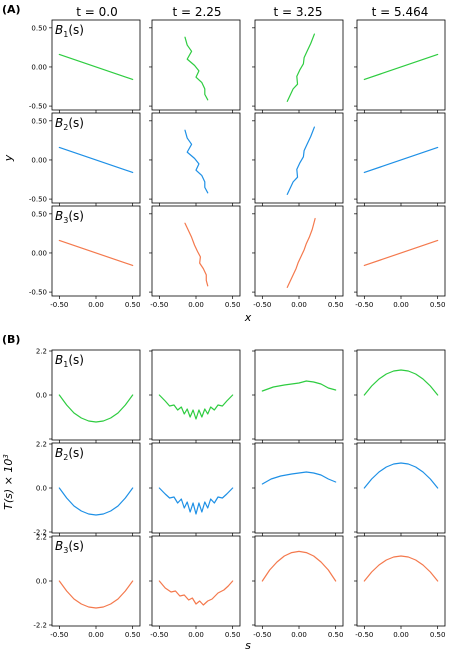  Describe the element at coordinates (96, 12) in the screenshot. I see `column-title-1: t = 0.0` at that location.